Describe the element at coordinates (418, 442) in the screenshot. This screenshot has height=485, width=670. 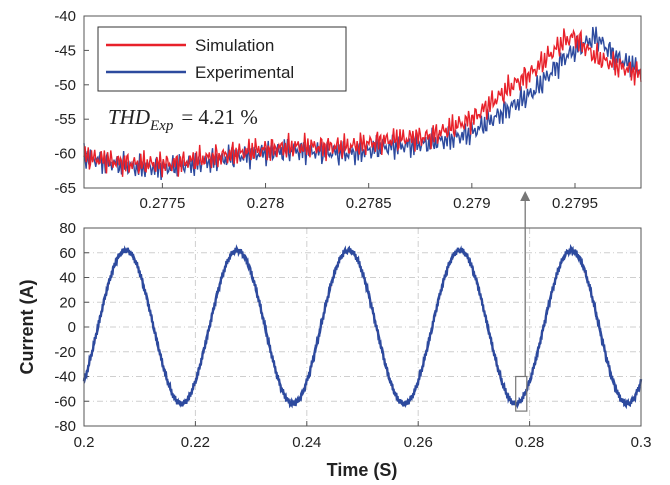
I see `main-x-tick-label: 0.26` at that location.